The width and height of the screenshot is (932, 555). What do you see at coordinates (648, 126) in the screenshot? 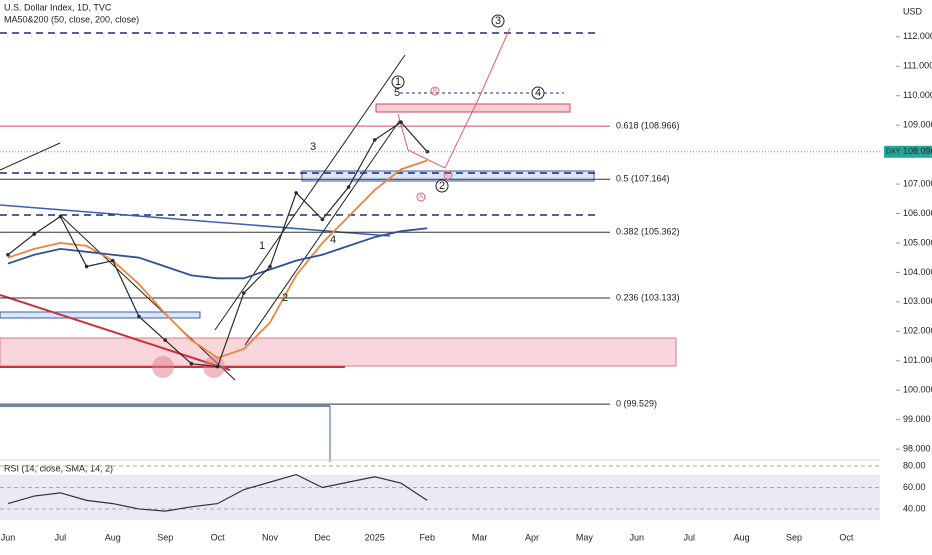
I see `fib-label: 0.618 (108.966)` at bounding box center [648, 126].